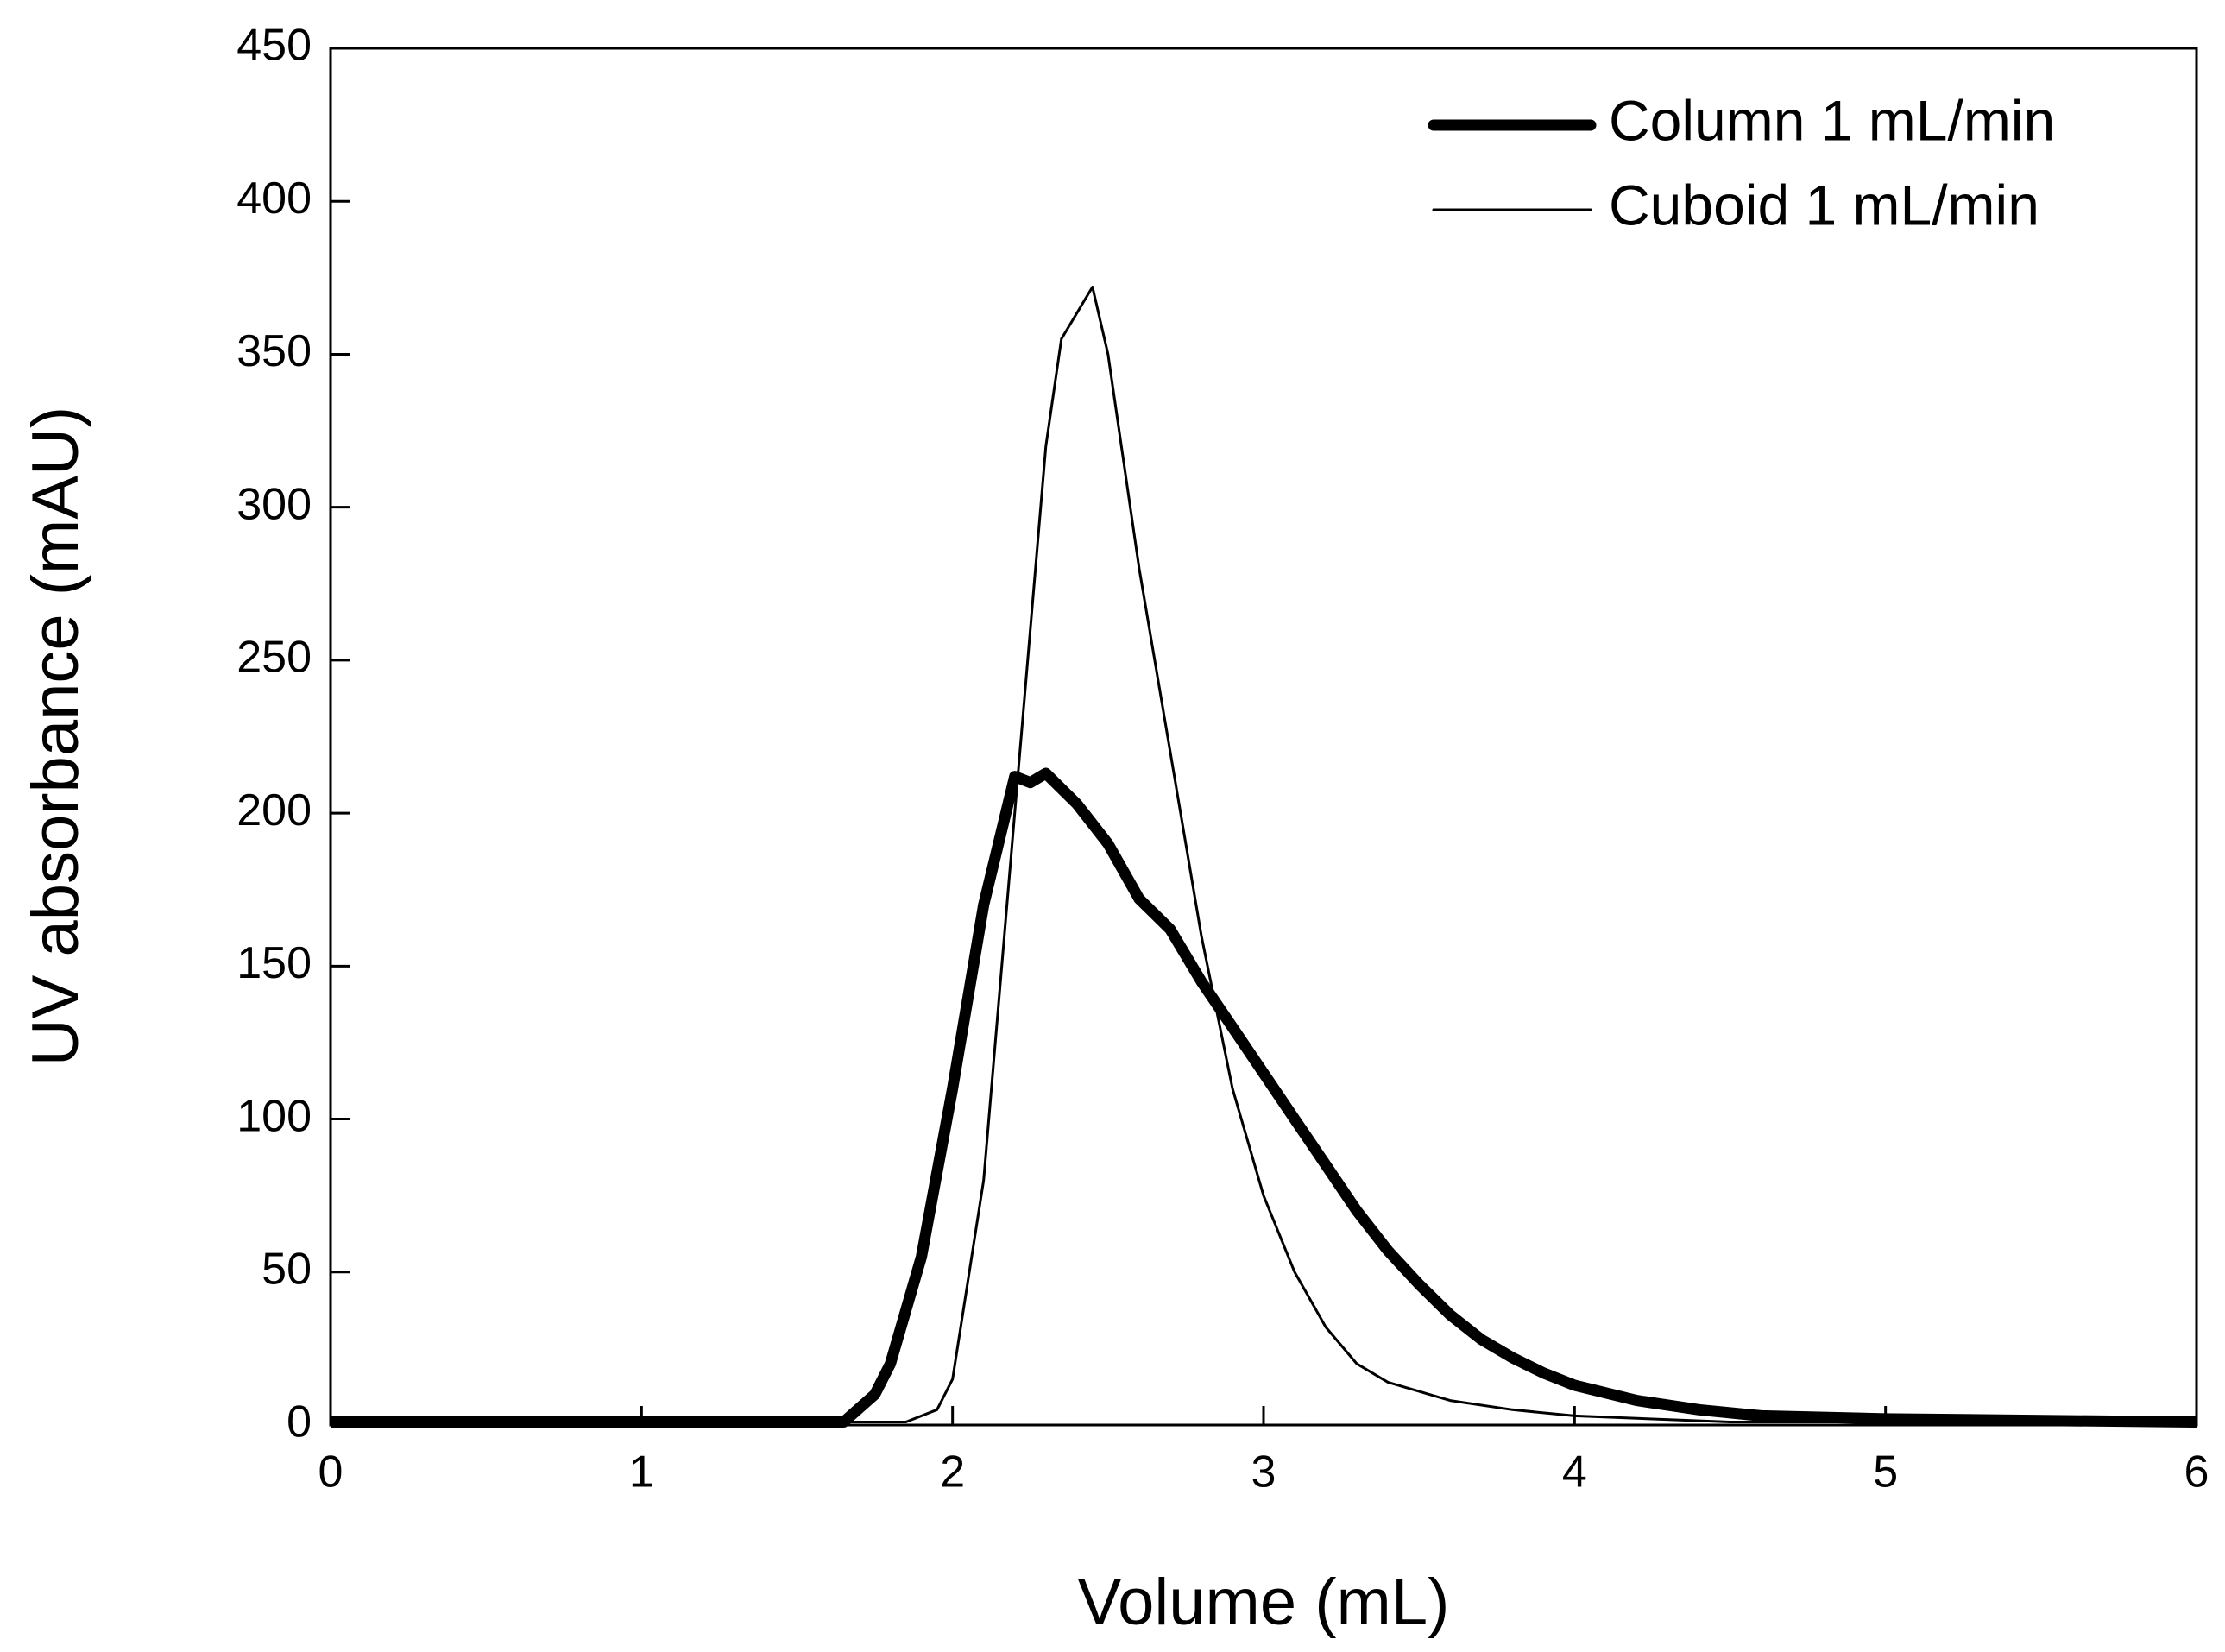  Describe the element at coordinates (287, 1270) in the screenshot. I see `y-tick-label: 50` at that location.